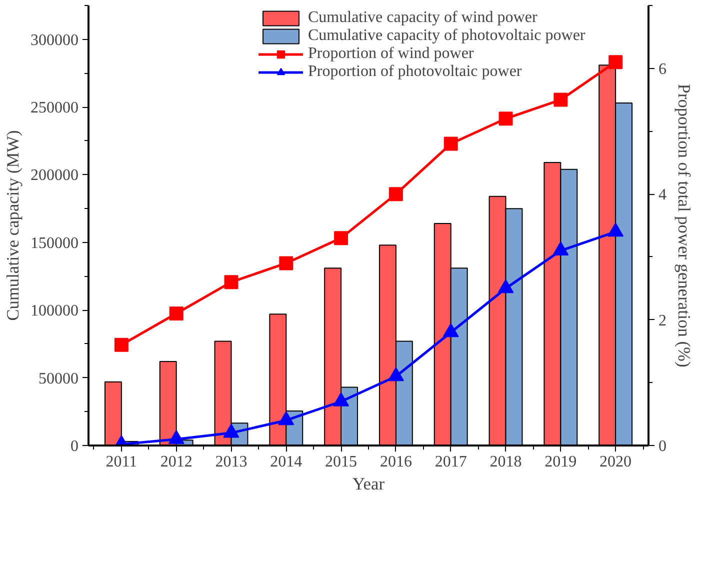  Describe the element at coordinates (54, 175) in the screenshot. I see `y-tick-label: 200000` at that location.